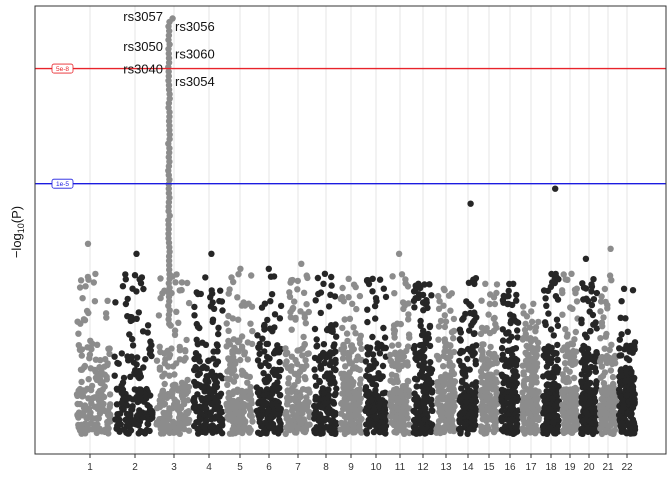 Image resolution: width=672 pixels, height=485 pixels. I want to click on chr-12-points, so click(423, 358).